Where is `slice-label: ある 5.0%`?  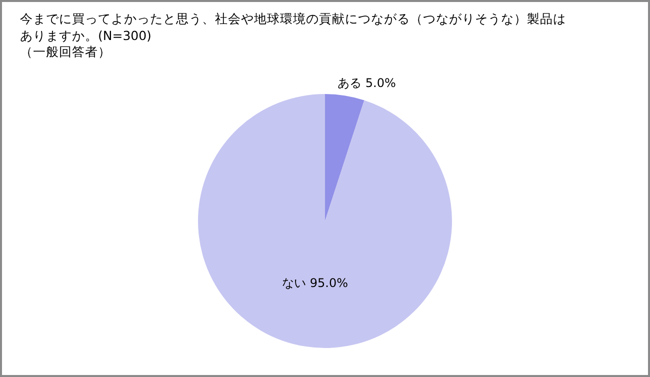
slice-label: ある 5.0% is located at coordinates (367, 83).